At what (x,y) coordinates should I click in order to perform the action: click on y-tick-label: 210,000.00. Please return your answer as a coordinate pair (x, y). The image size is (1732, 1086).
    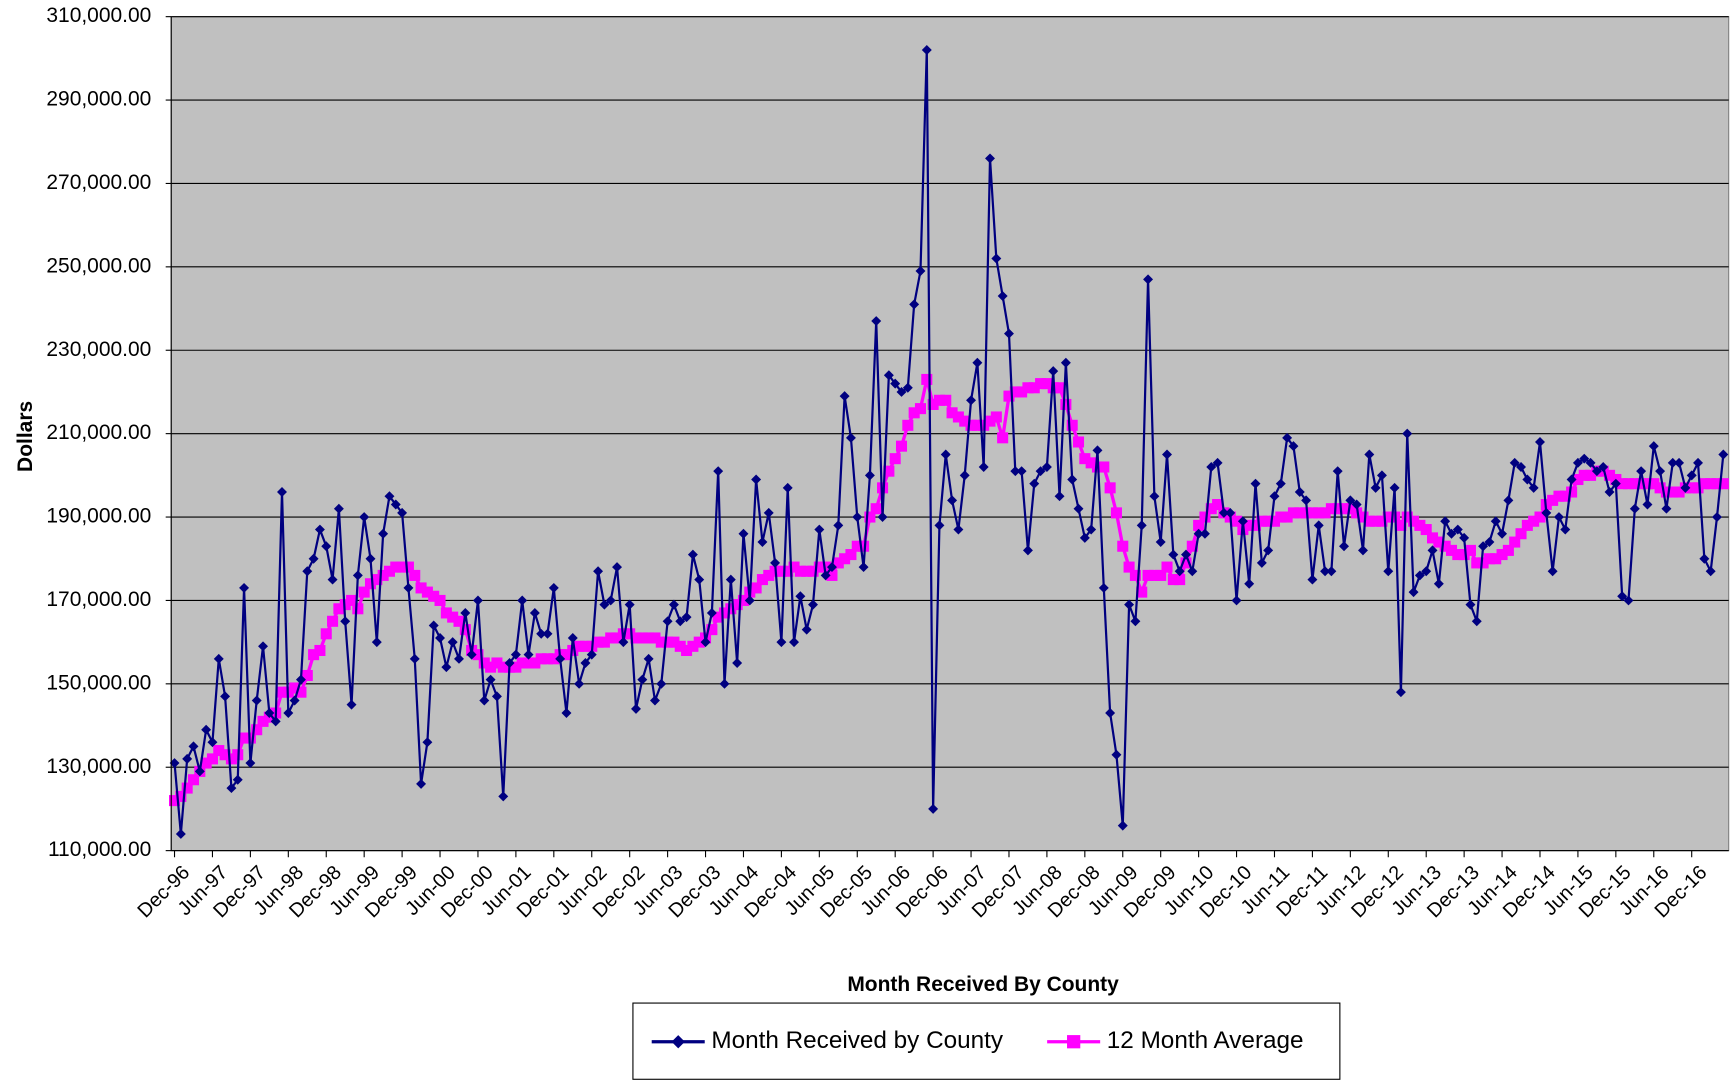
    Looking at the image, I should click on (98, 432).